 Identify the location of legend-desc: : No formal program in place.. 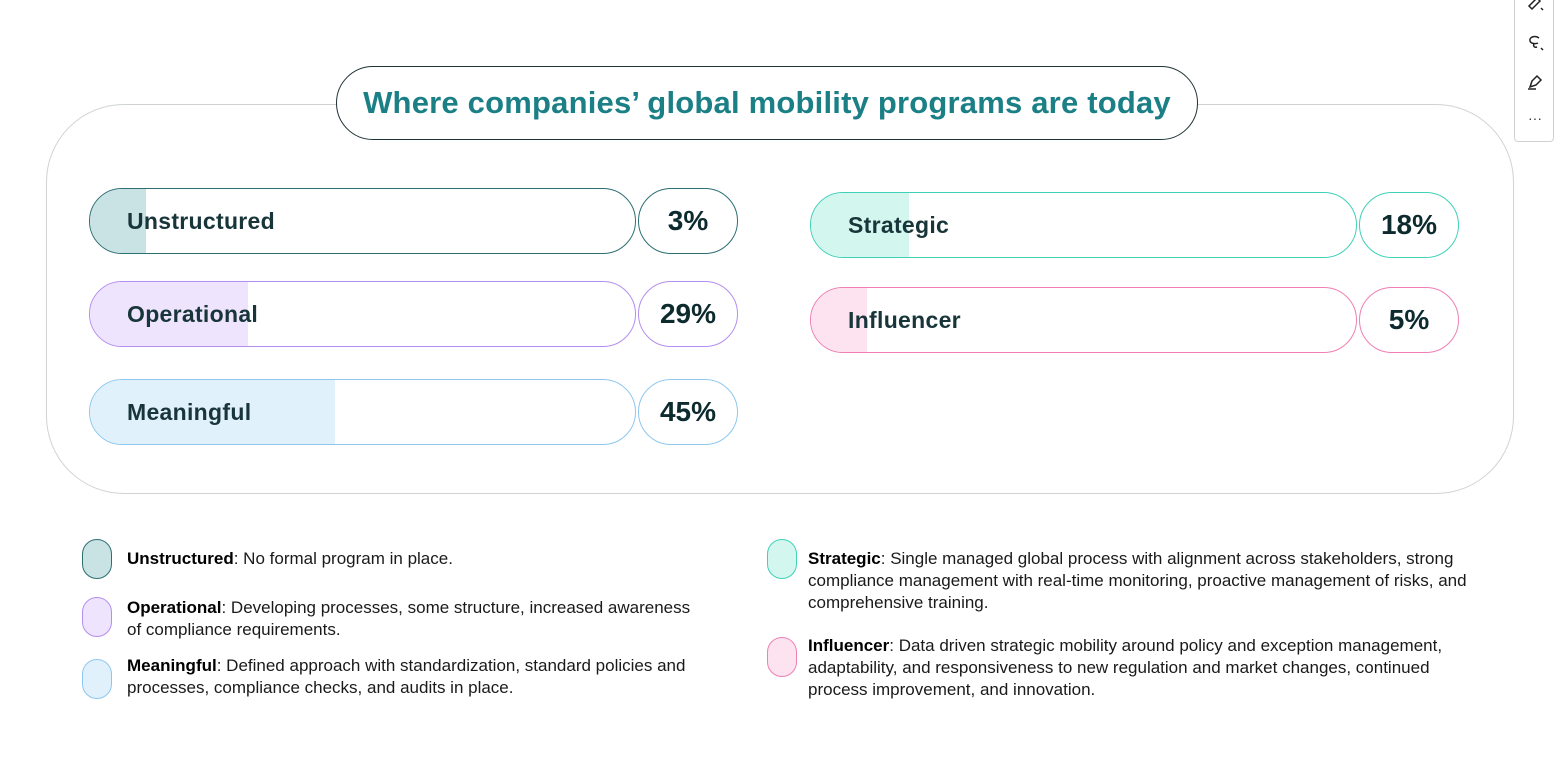
(343, 558).